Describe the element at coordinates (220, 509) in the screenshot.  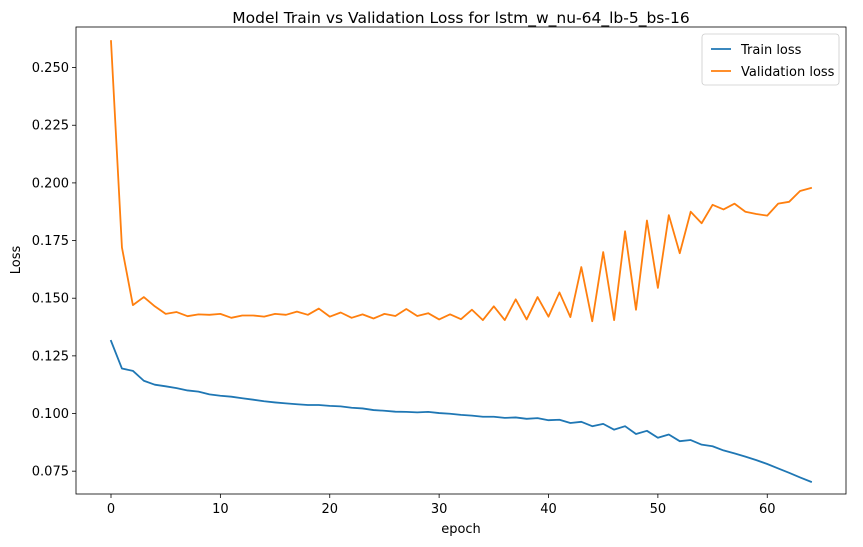
I see `x-tick-label: 10` at that location.